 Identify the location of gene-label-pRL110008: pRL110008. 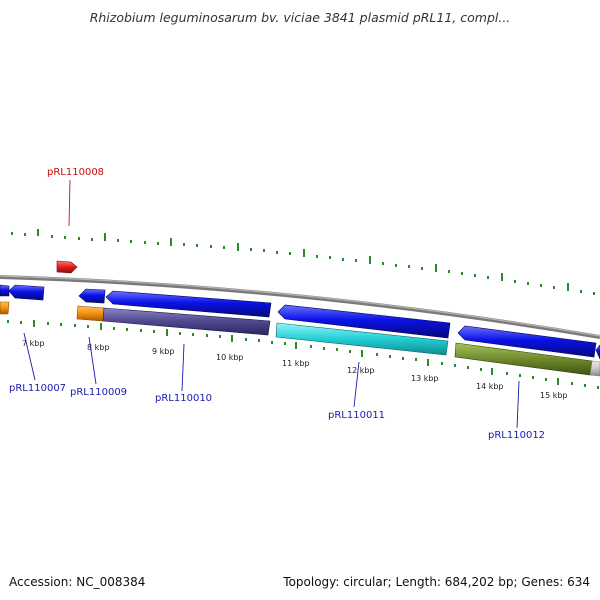
(75, 172).